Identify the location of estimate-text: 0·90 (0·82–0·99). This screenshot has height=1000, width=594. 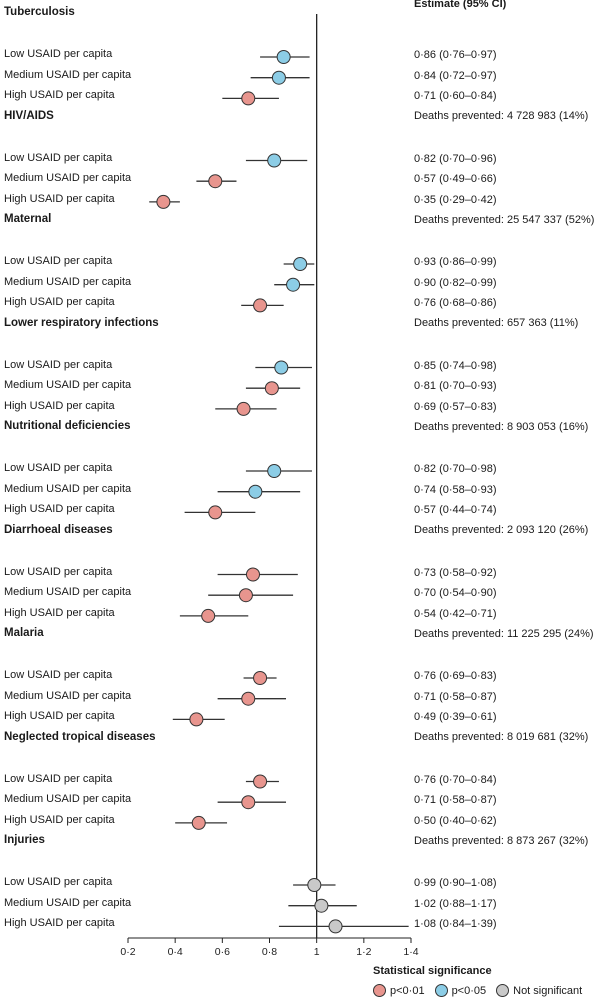
(455, 282).